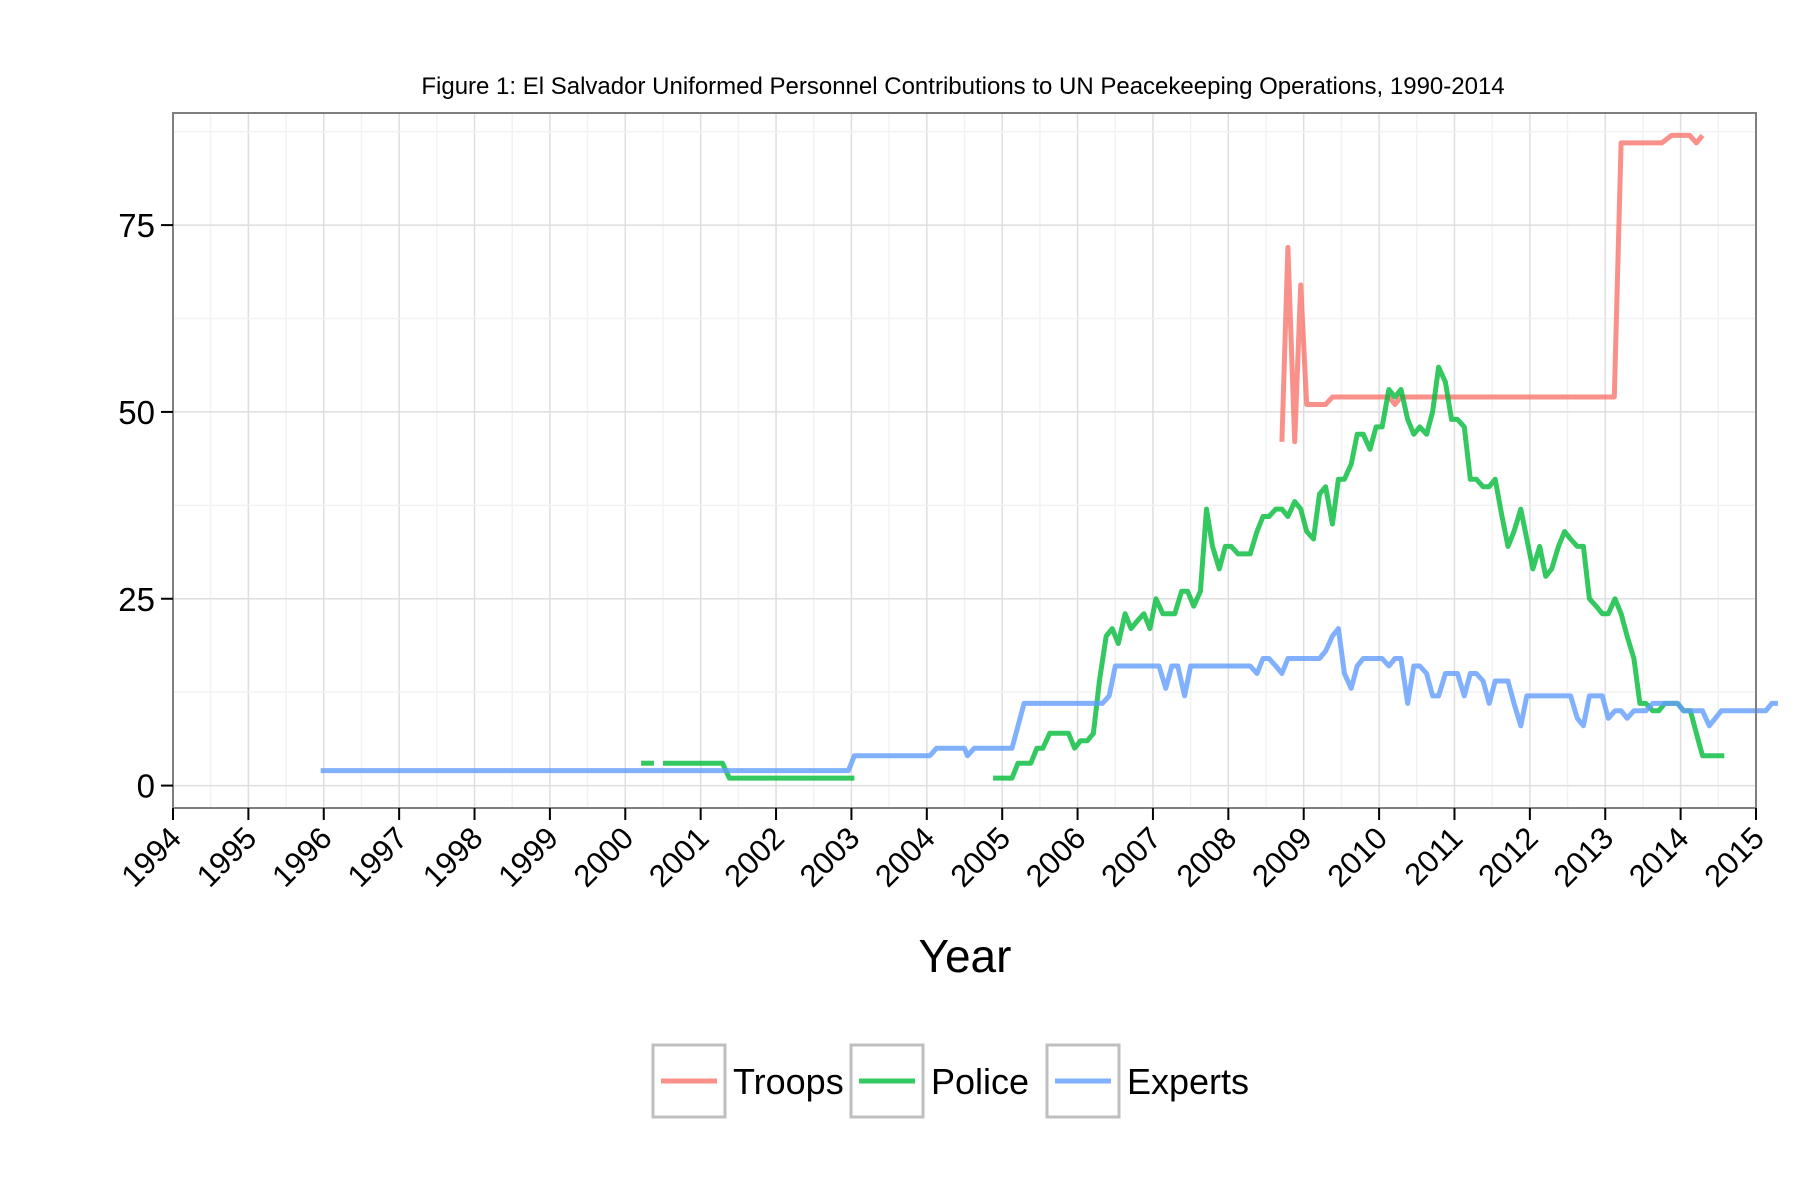 This screenshot has width=1800, height=1200. I want to click on x-tick-label: 2009, so click(1282, 857).